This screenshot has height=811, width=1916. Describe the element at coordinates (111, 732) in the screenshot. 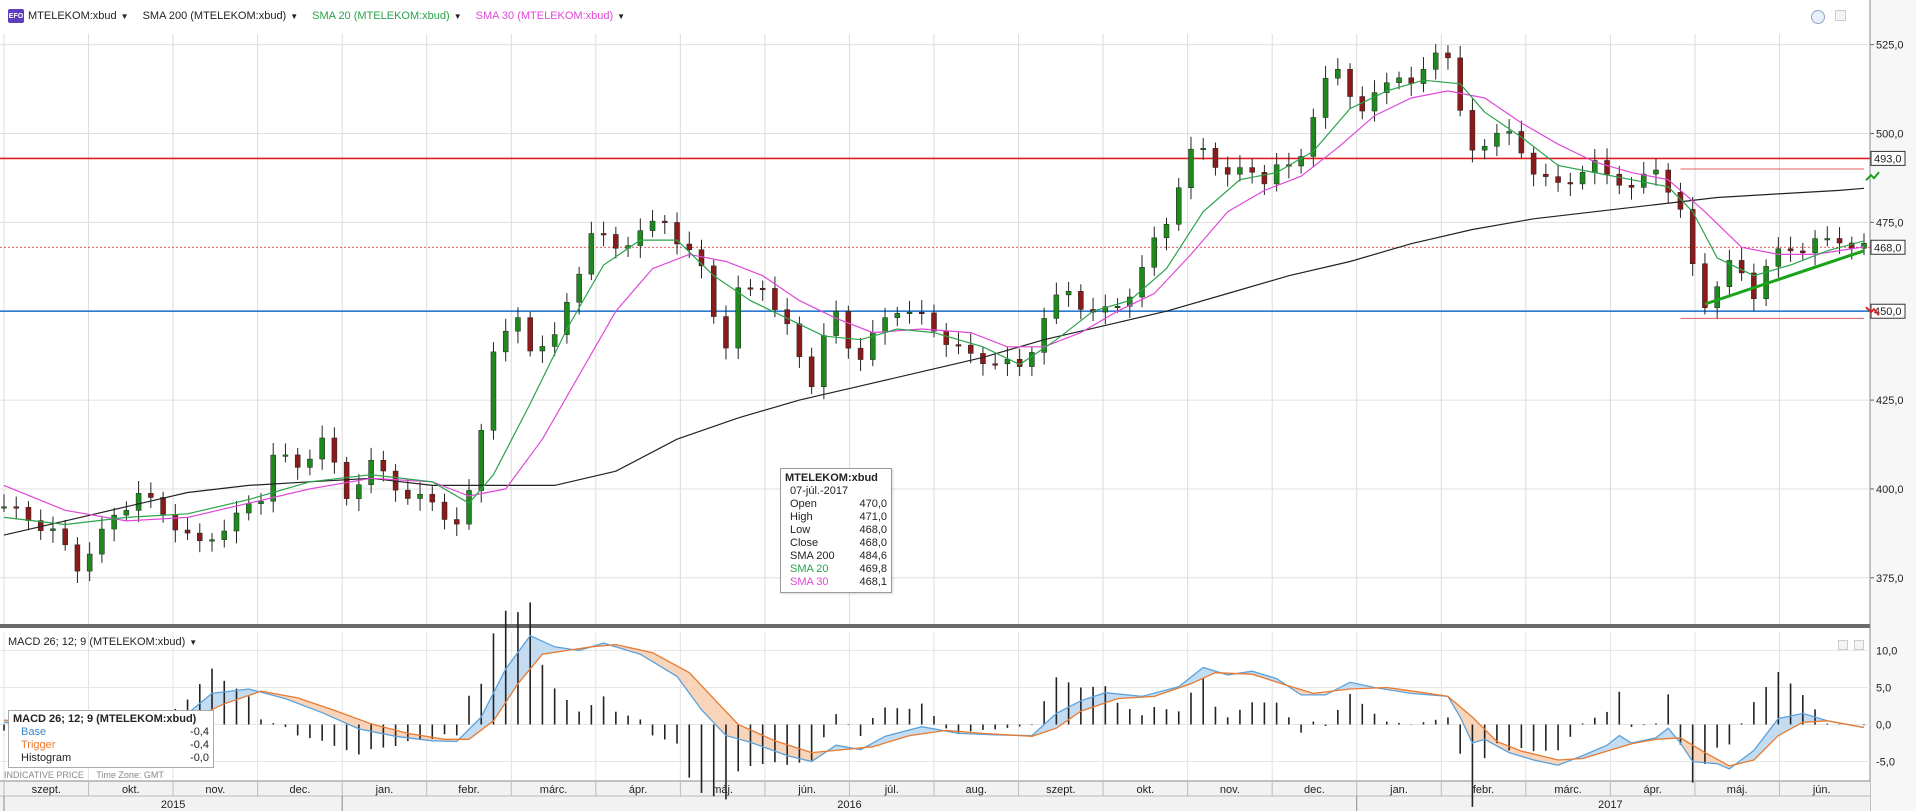

I see `macd-row: Base -0,4` at that location.